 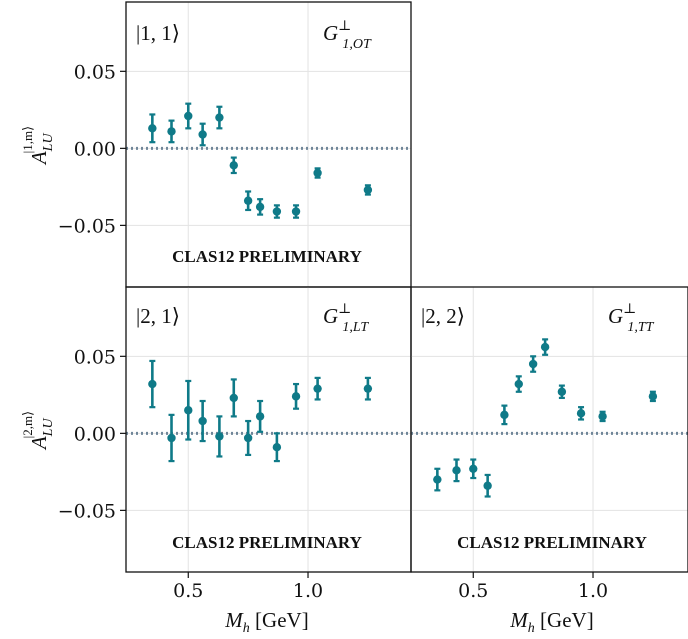 I want to click on state-label-top-left: |1, 1⟩, so click(x=158, y=33).